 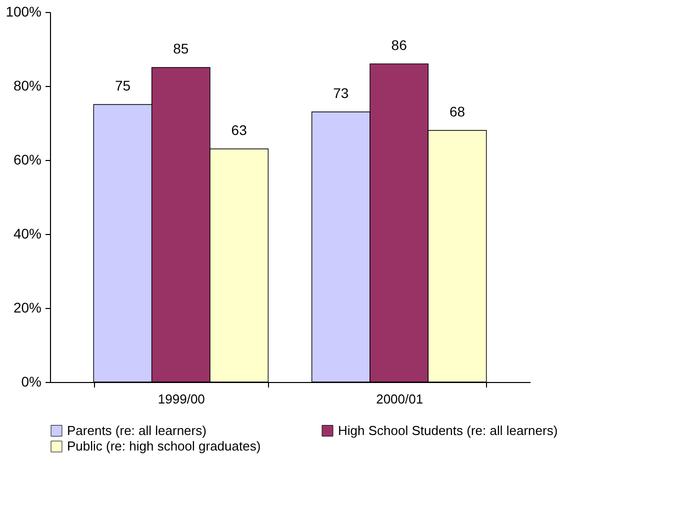 I want to click on y-tick-label: 80%, so click(x=27, y=86).